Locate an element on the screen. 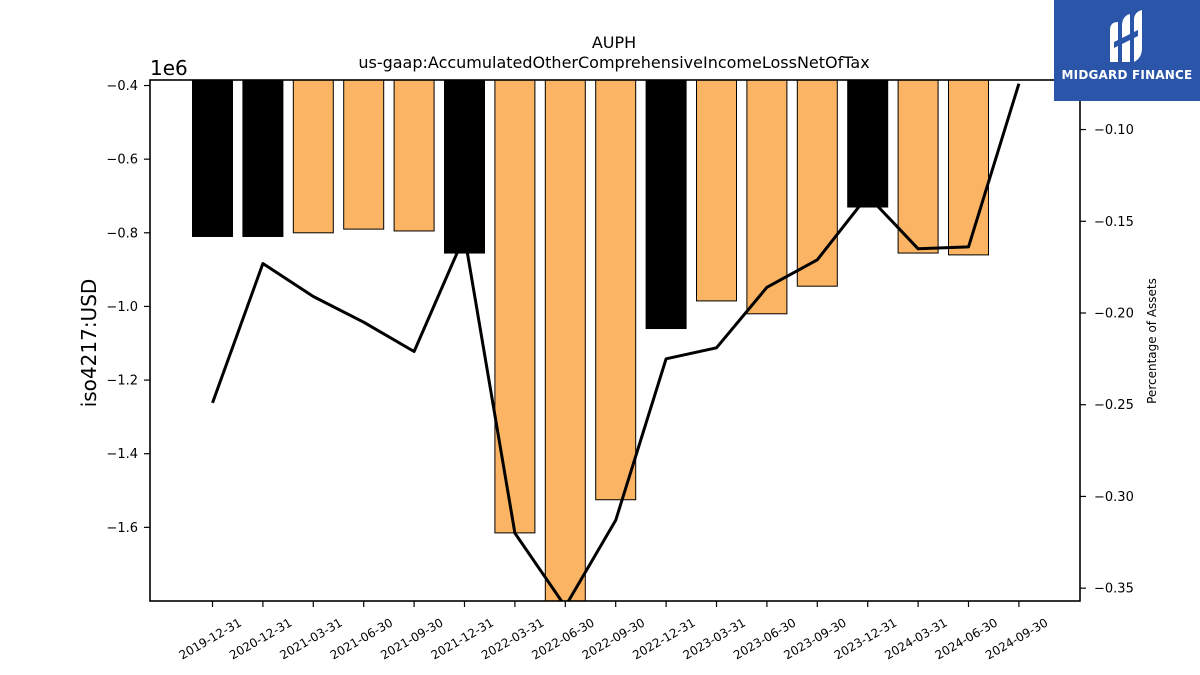  offset-label: 1e6 is located at coordinates (169, 68).